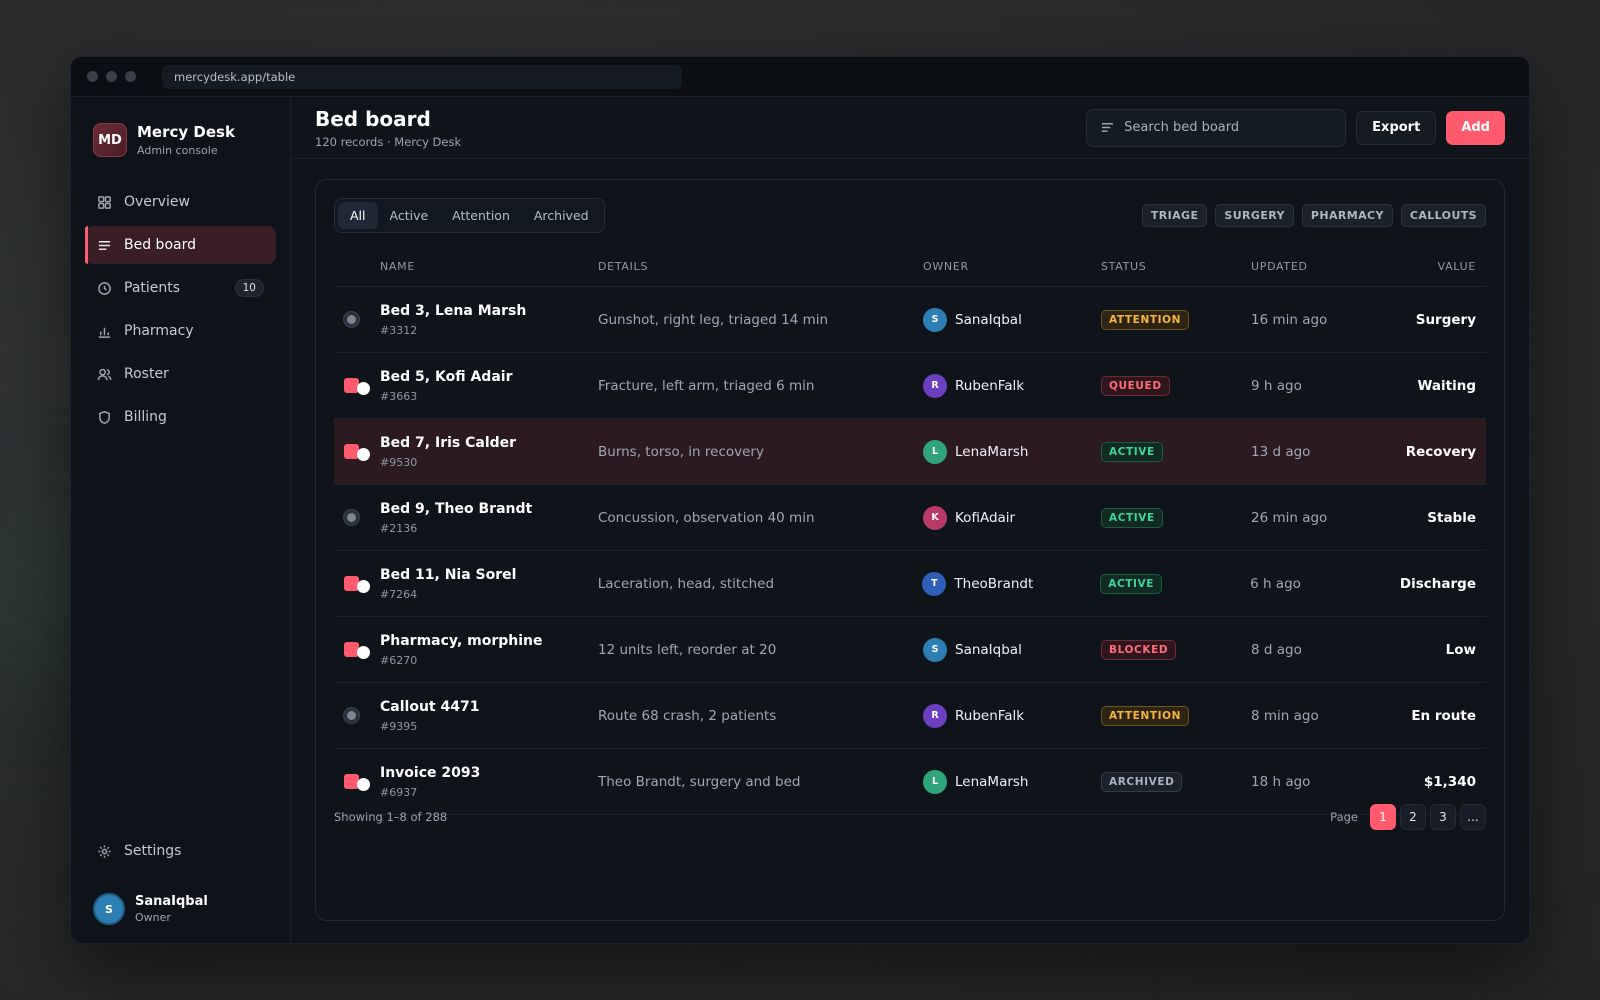  Describe the element at coordinates (481, 215) in the screenshot. I see `tab-attention: Attention` at that location.